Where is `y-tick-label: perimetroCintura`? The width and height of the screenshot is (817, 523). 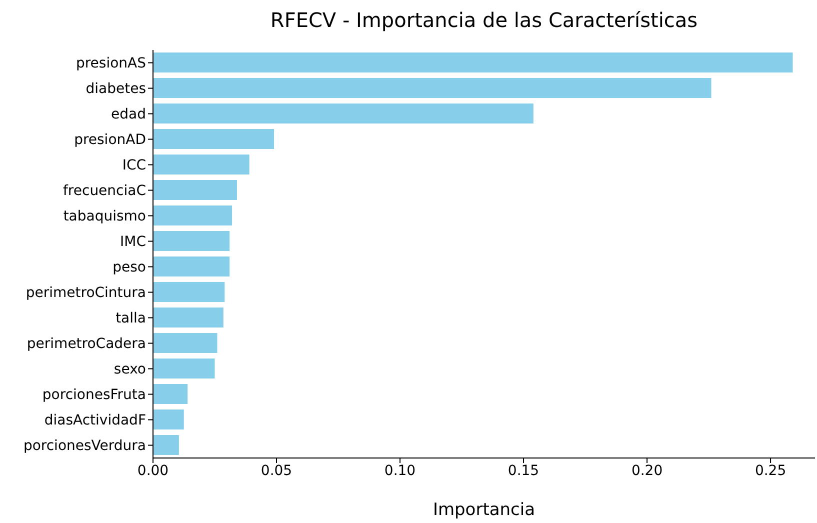 y-tick-label: perimetroCintura is located at coordinates (86, 293).